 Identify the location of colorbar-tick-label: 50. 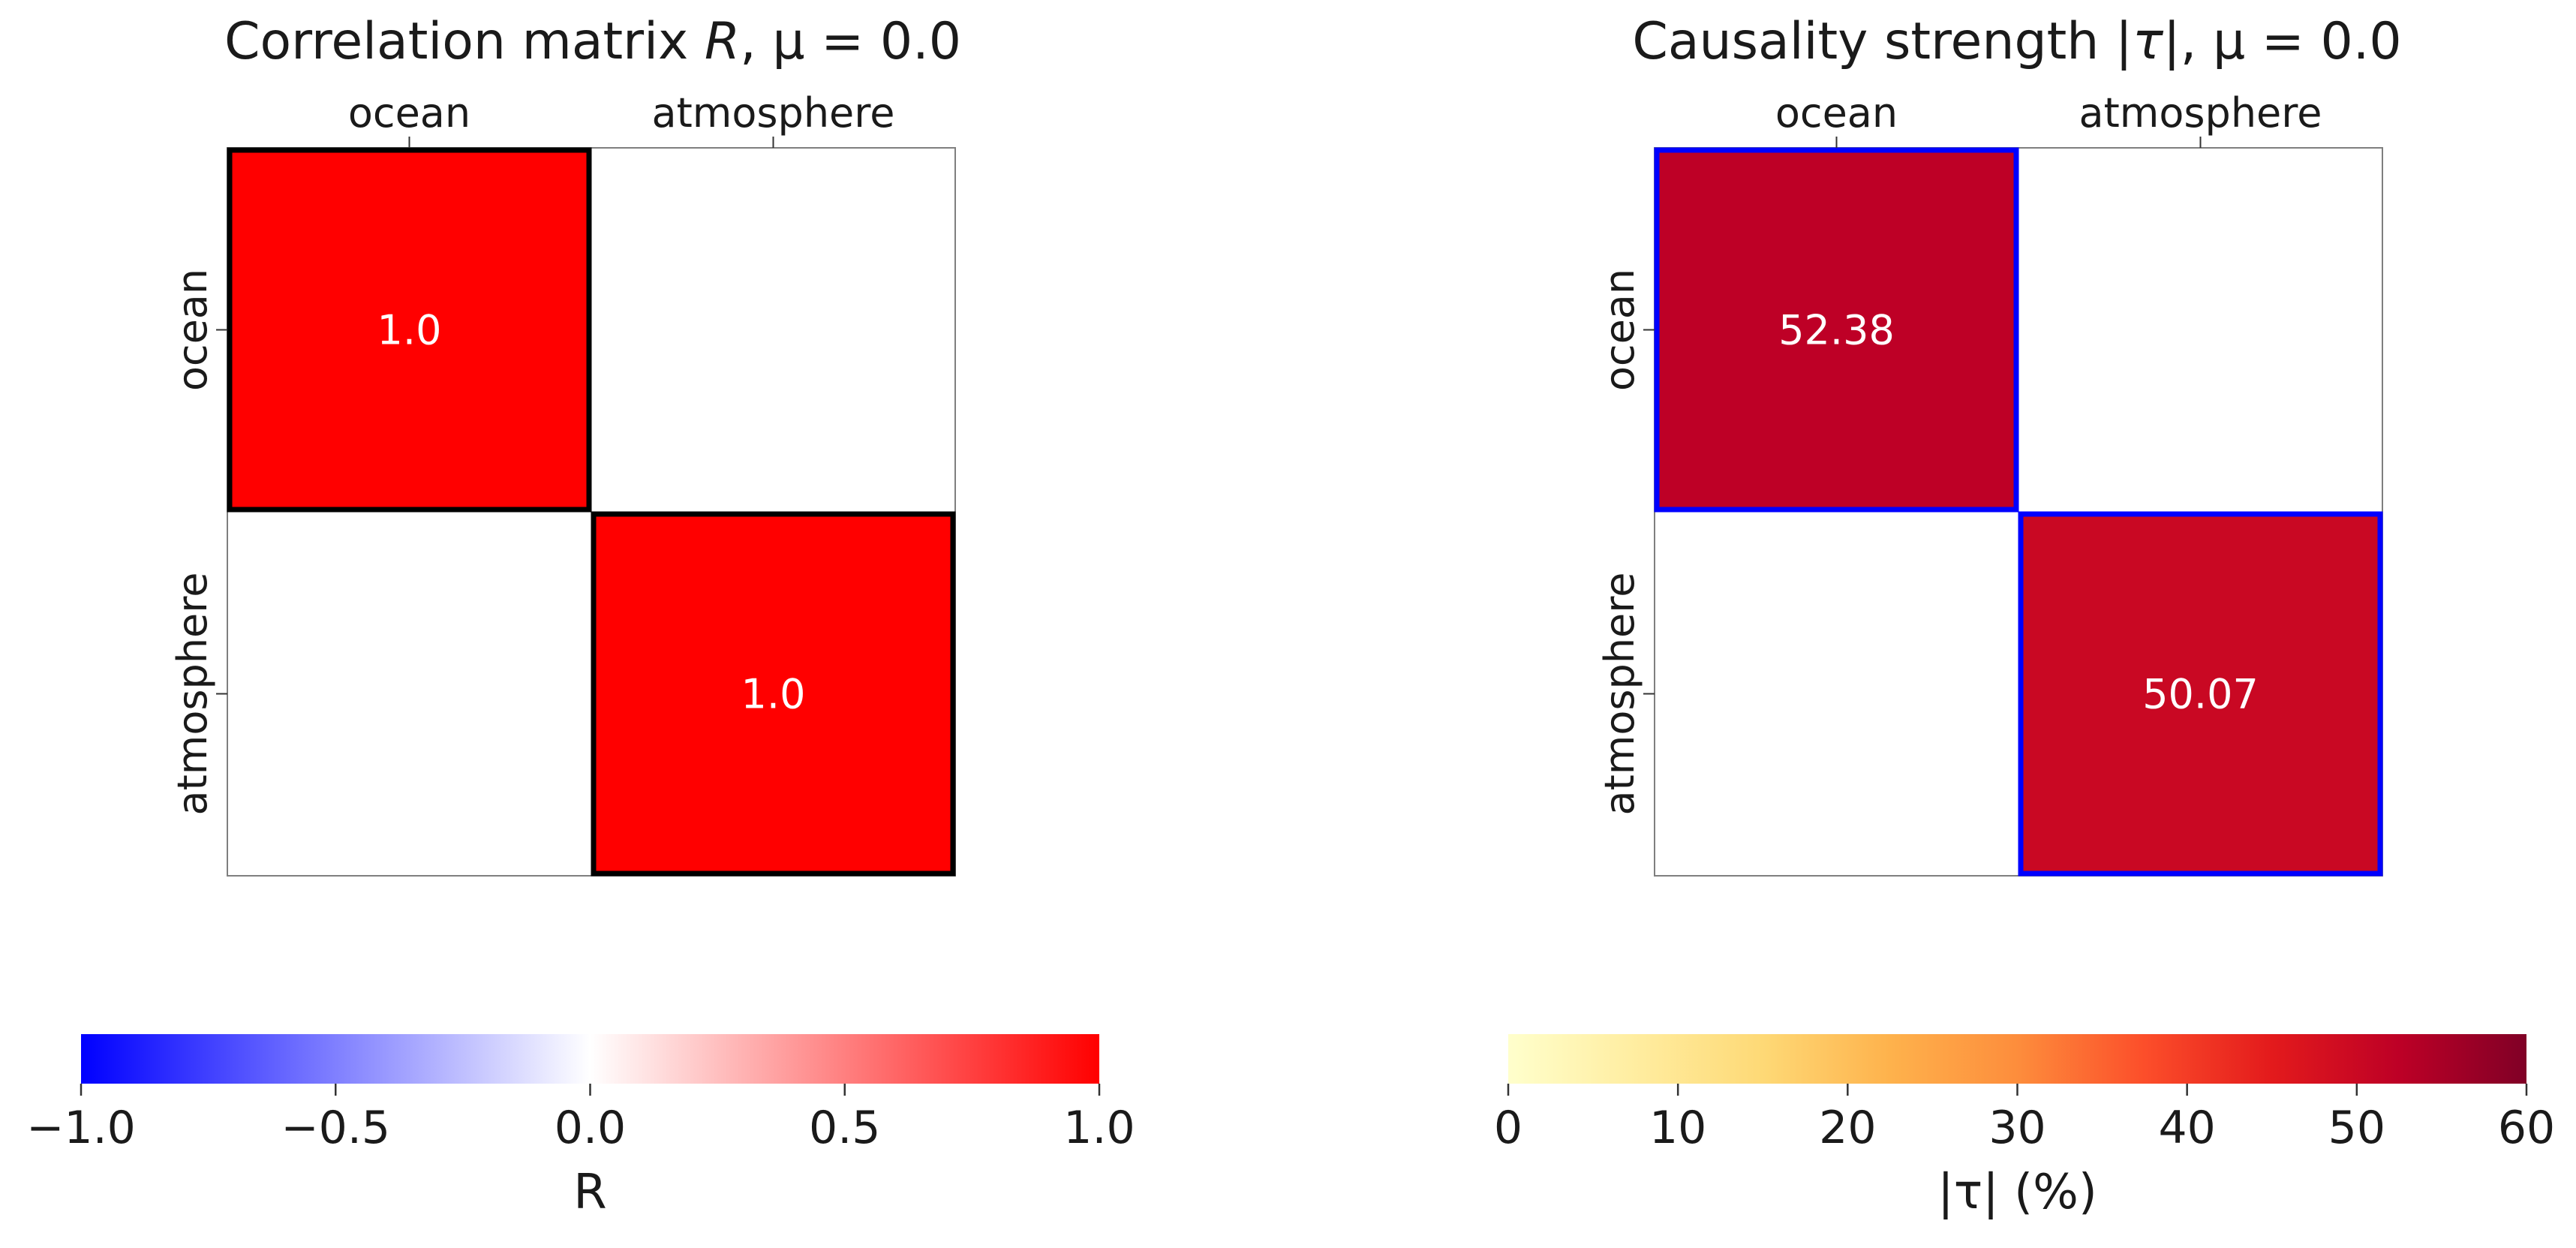
(2356, 1128).